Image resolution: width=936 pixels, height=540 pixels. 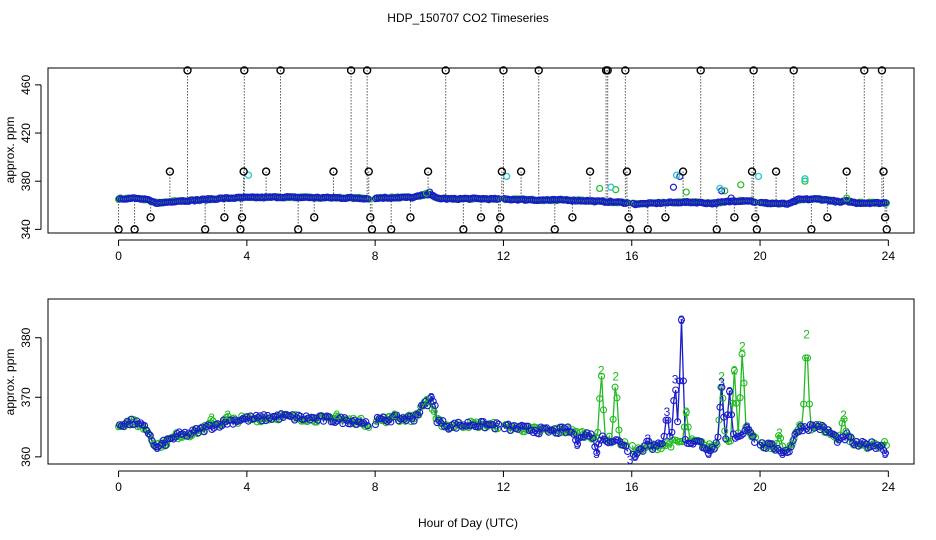 I want to click on x-axis-title: Hour of Day (UTC), so click(x=468, y=523).